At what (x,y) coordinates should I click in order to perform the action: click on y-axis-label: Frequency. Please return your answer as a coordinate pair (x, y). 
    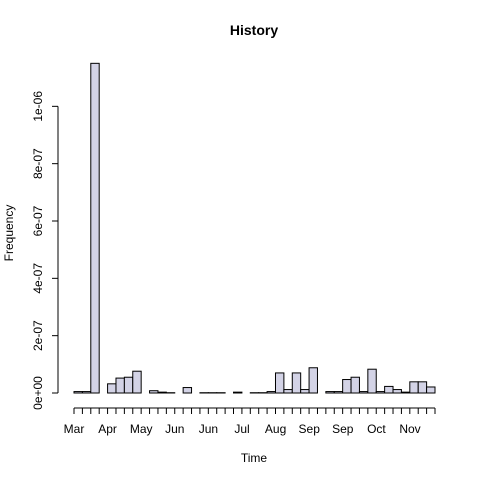
    Looking at the image, I should click on (9, 233).